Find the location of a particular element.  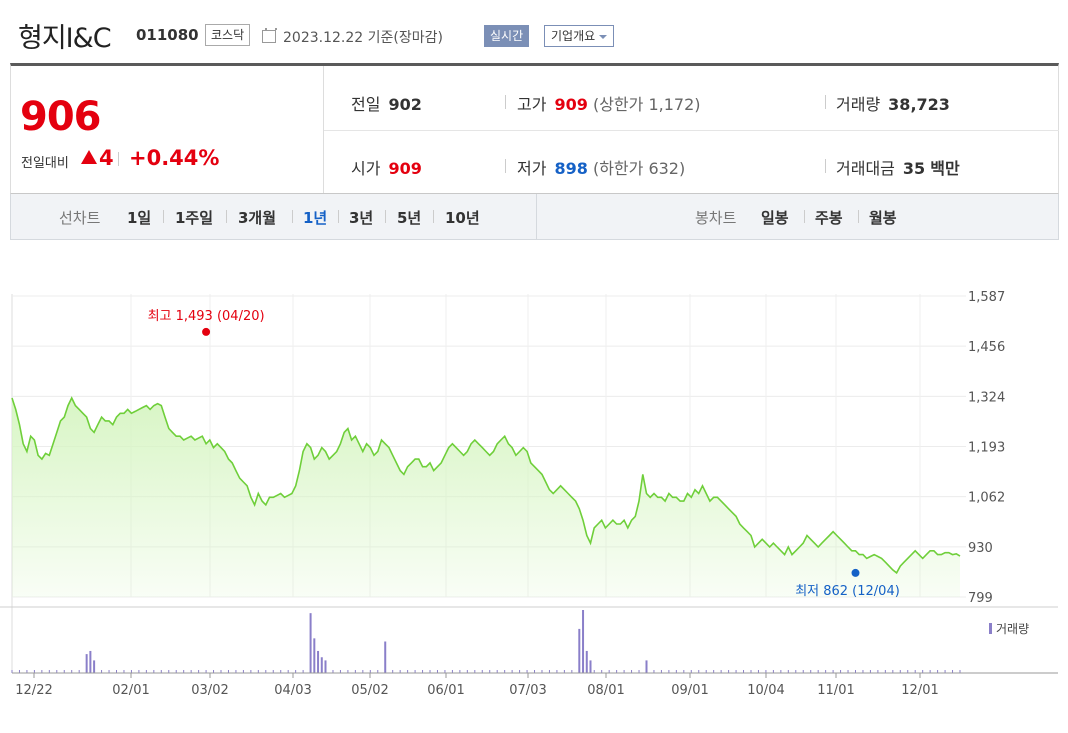

x-tick-label: 12/22 is located at coordinates (33, 690).